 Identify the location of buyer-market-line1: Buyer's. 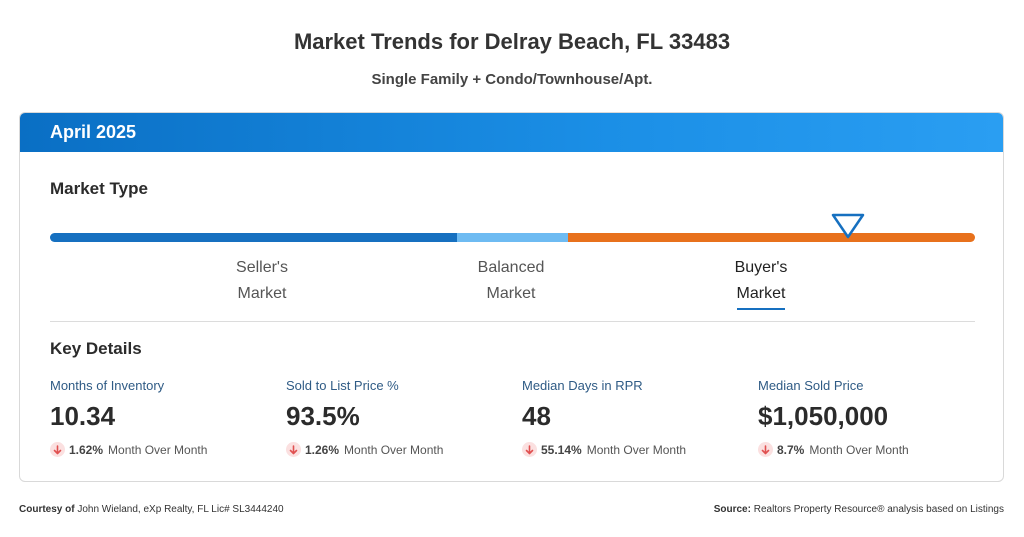
(761, 267).